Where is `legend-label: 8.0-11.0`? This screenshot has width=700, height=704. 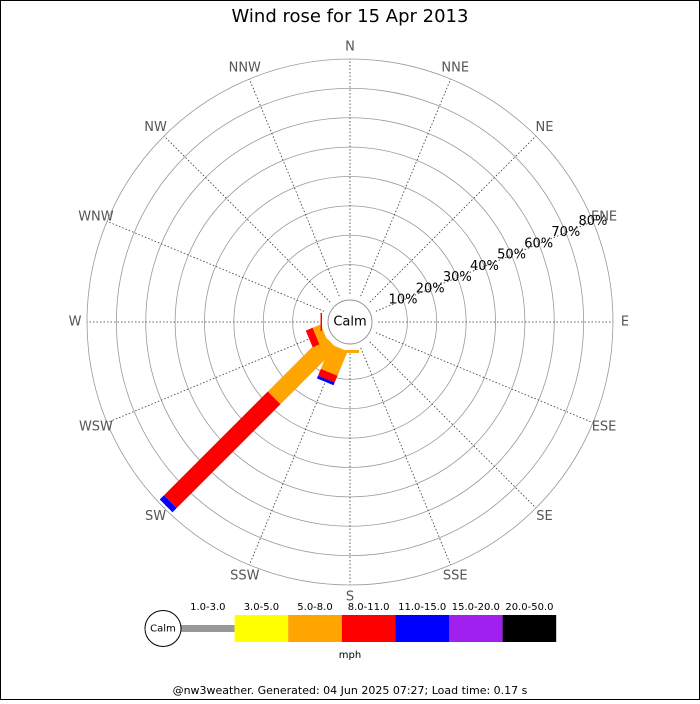 legend-label: 8.0-11.0 is located at coordinates (369, 607).